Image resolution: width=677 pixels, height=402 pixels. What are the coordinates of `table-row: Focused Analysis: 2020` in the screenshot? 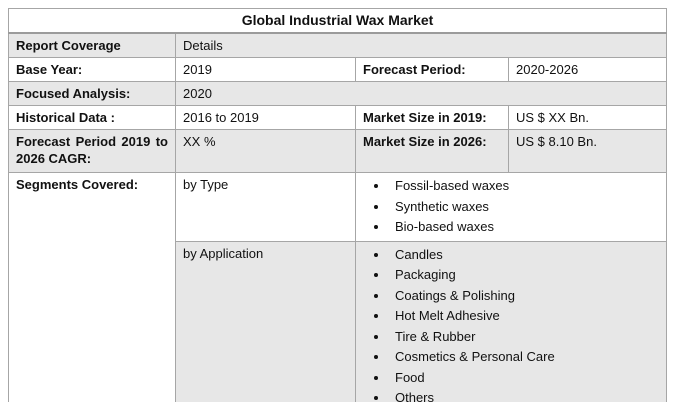 It's located at (338, 93).